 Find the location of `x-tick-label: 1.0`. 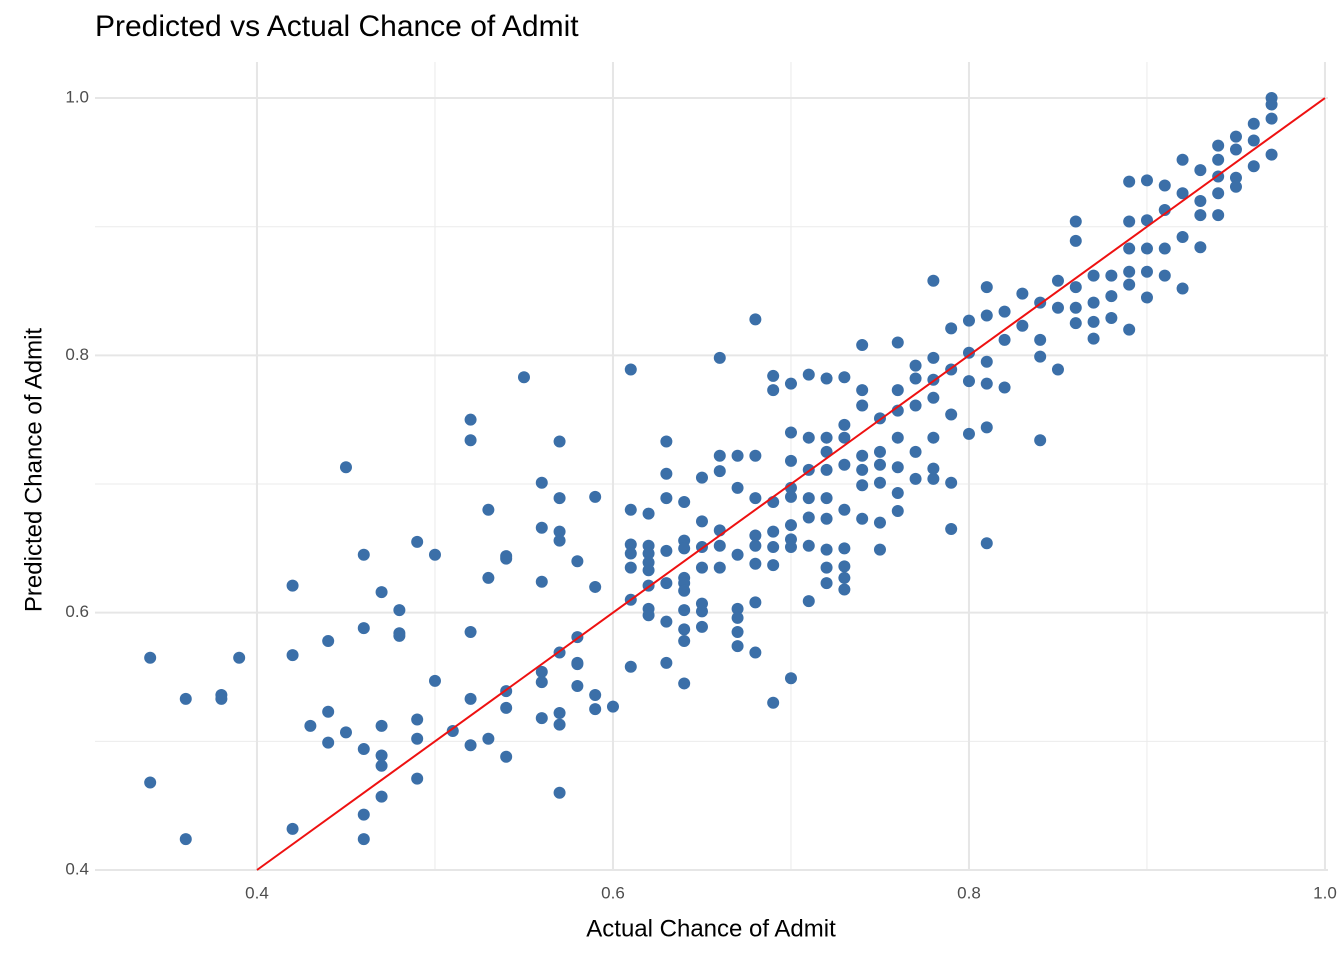

x-tick-label: 1.0 is located at coordinates (1325, 892).